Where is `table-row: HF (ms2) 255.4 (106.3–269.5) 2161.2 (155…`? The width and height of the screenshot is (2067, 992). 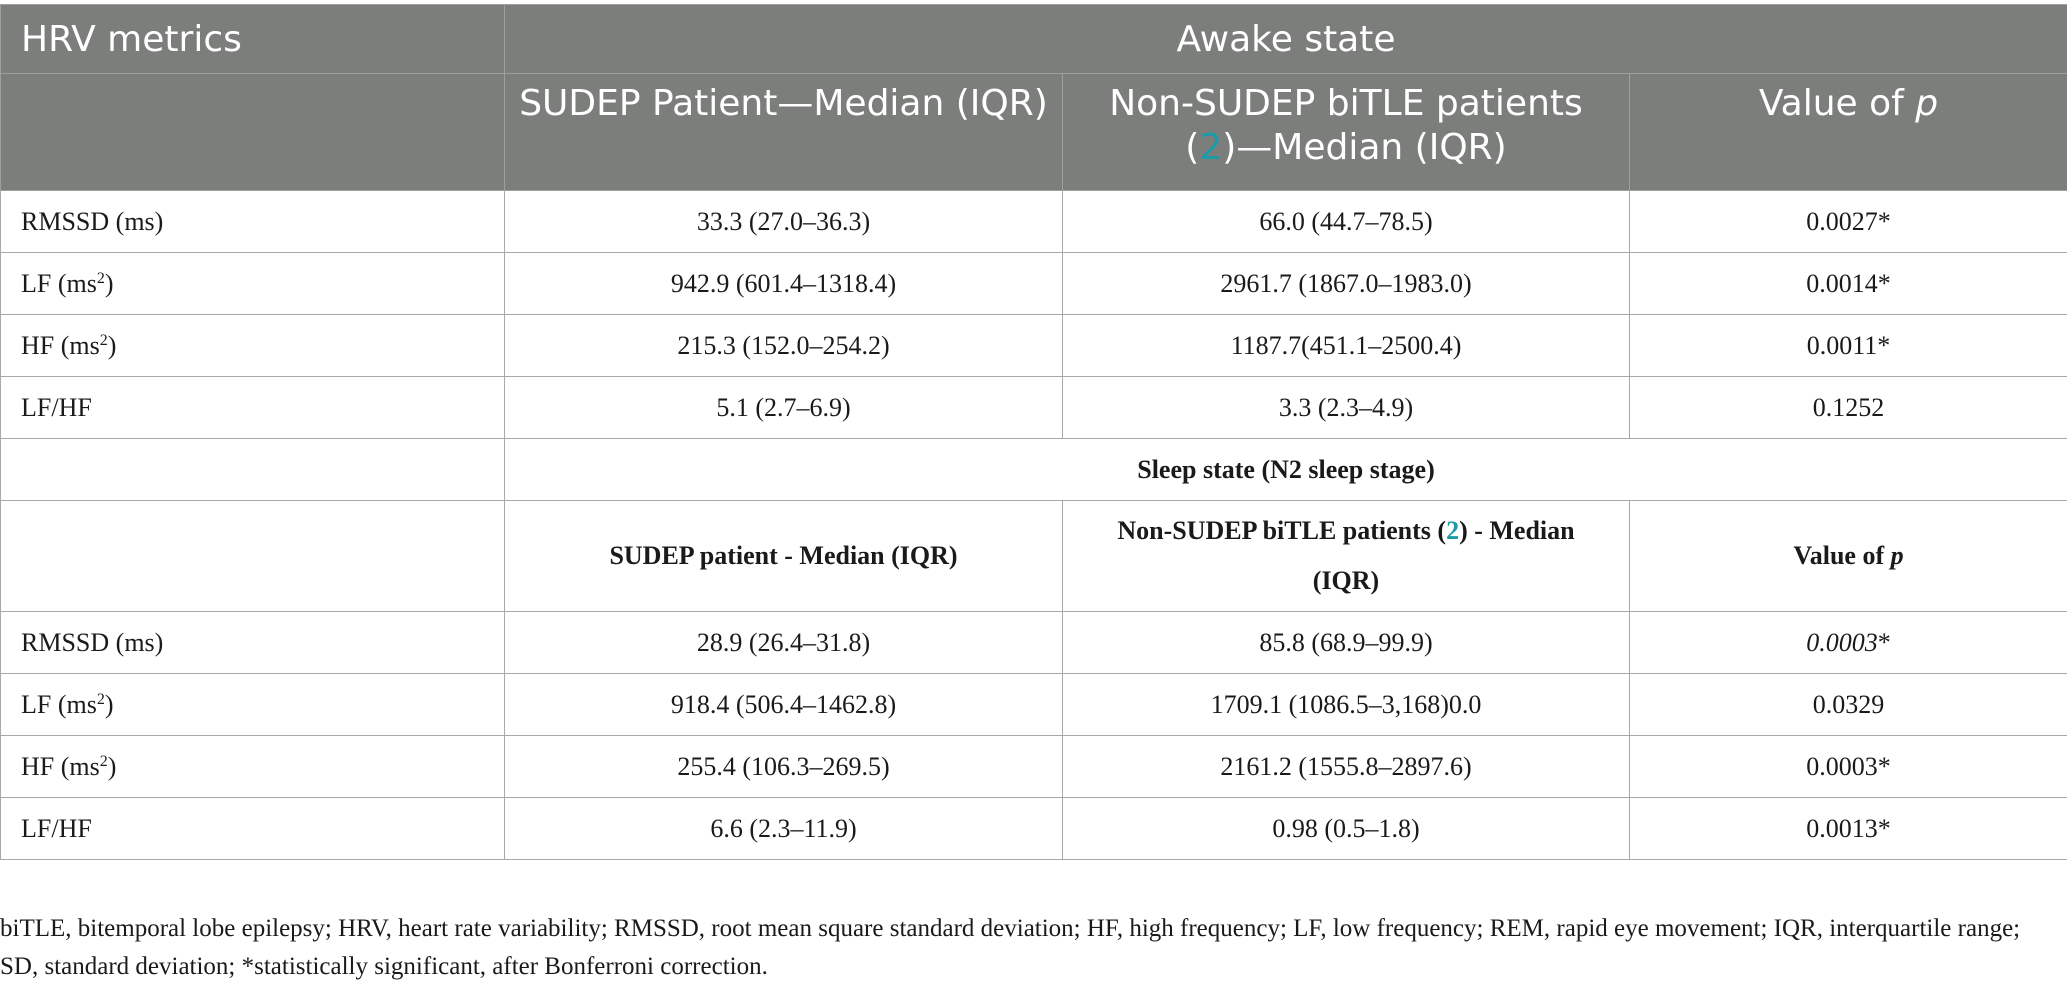
table-row: HF (ms2) 255.4 (106.3–269.5) 2161.2 (155… is located at coordinates (1033, 766).